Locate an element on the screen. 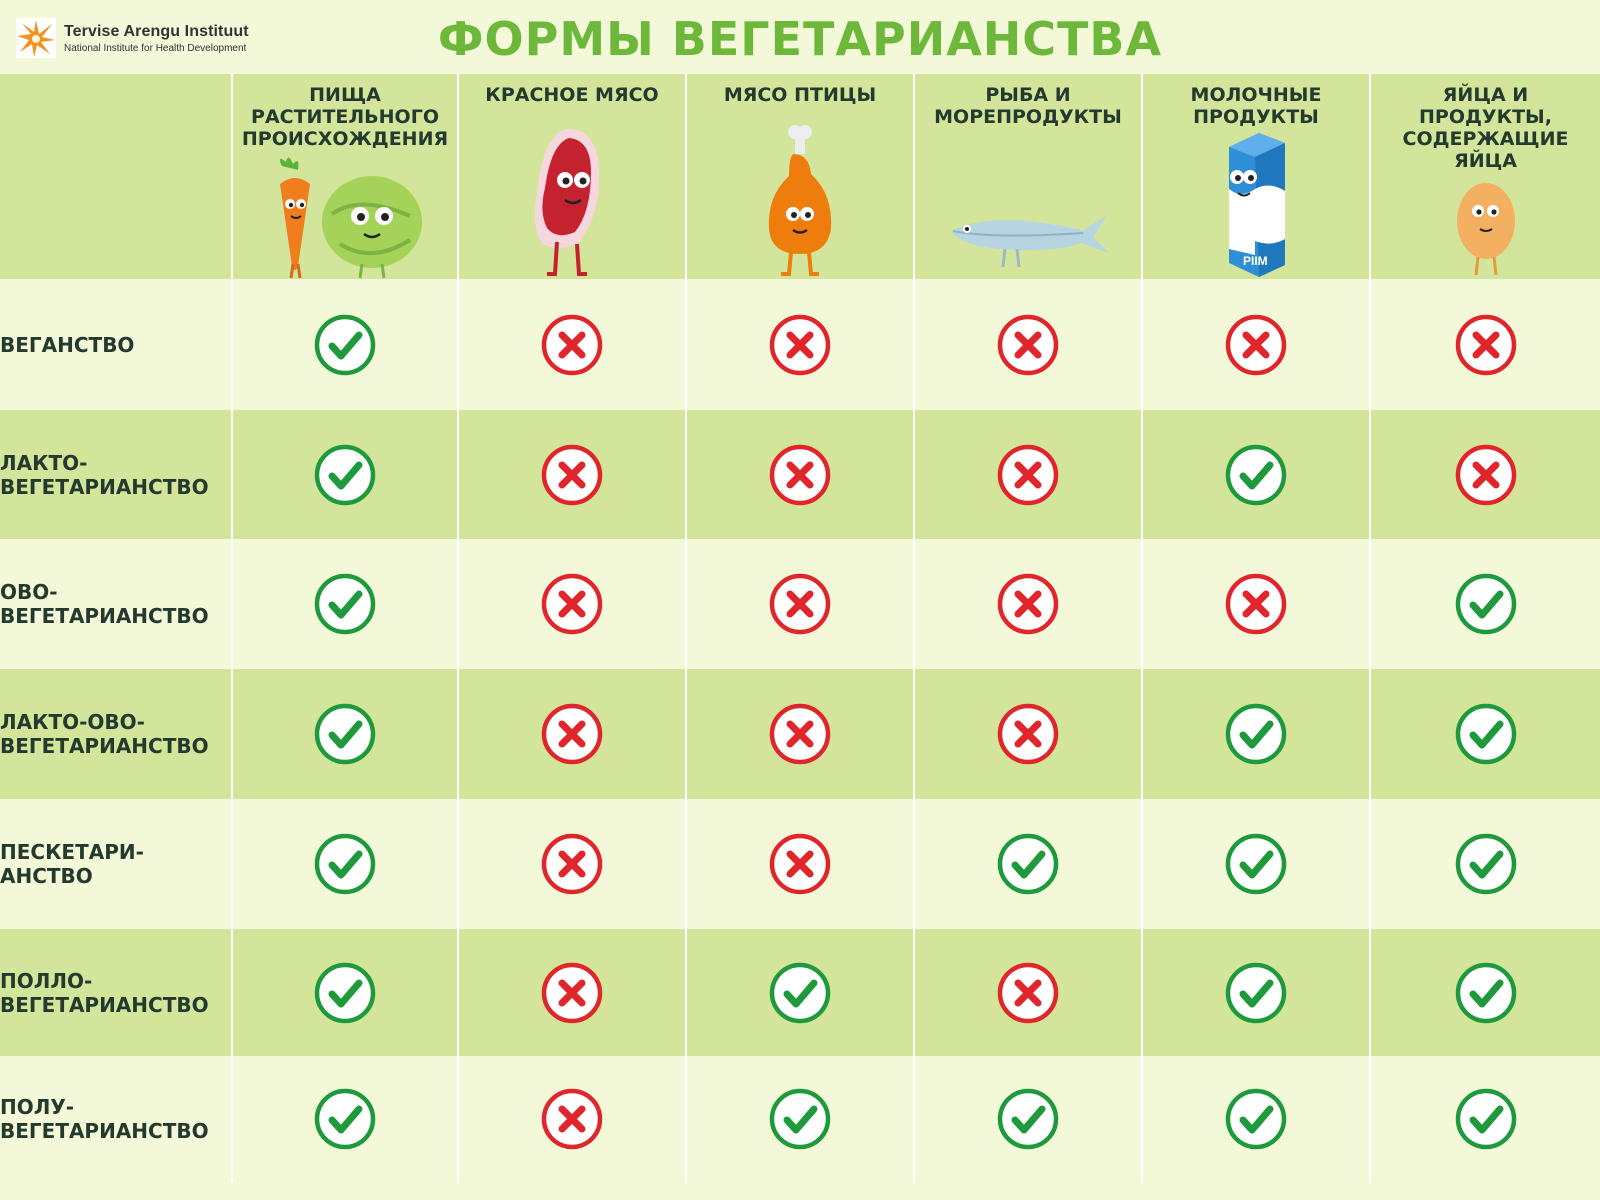  logo-star-icon is located at coordinates (36, 38).